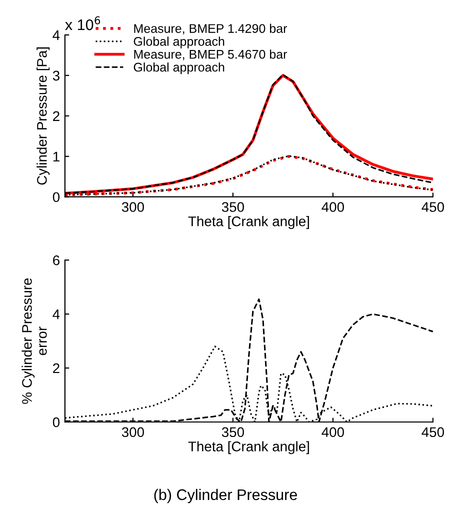 The image size is (451, 514). Describe the element at coordinates (56, 75) in the screenshot. I see `y-tick-label: 3` at that location.